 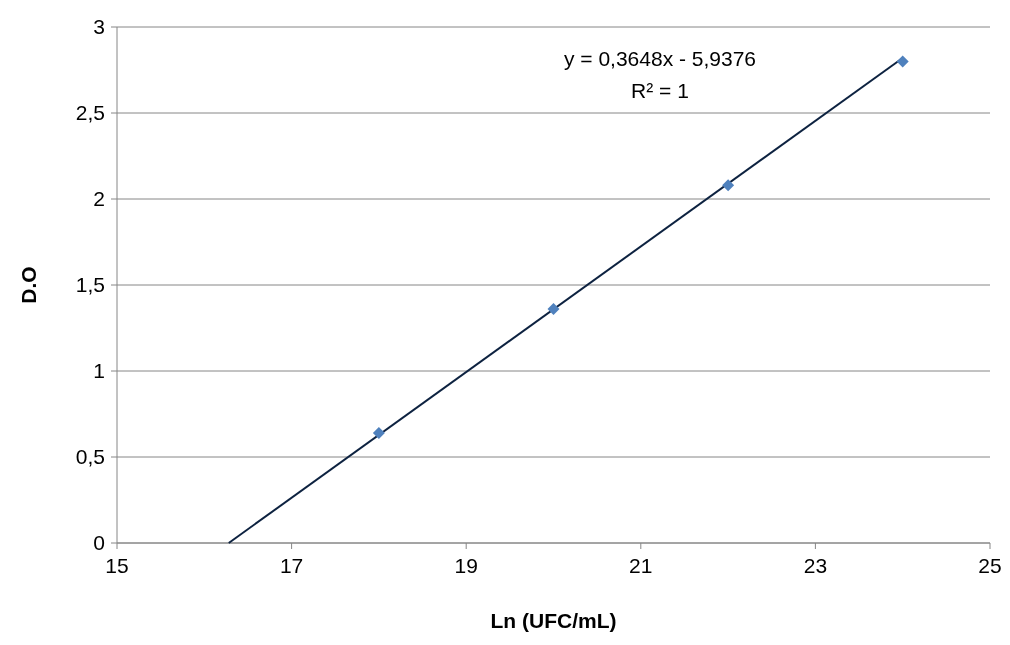 I want to click on x-tick-label: 15, so click(x=117, y=565).